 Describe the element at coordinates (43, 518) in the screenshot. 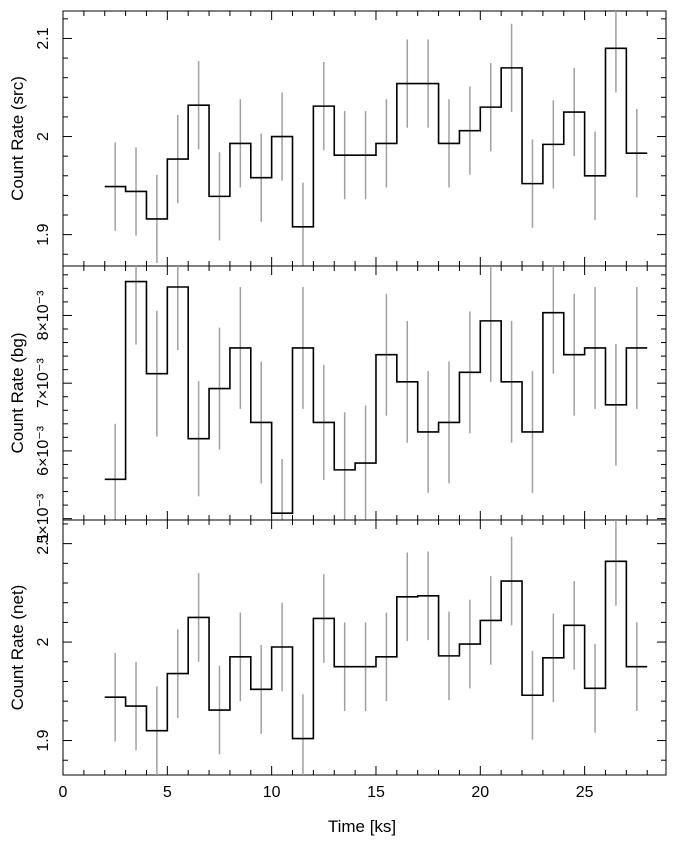

I see `y-tick-label: 5×10⁻³` at that location.